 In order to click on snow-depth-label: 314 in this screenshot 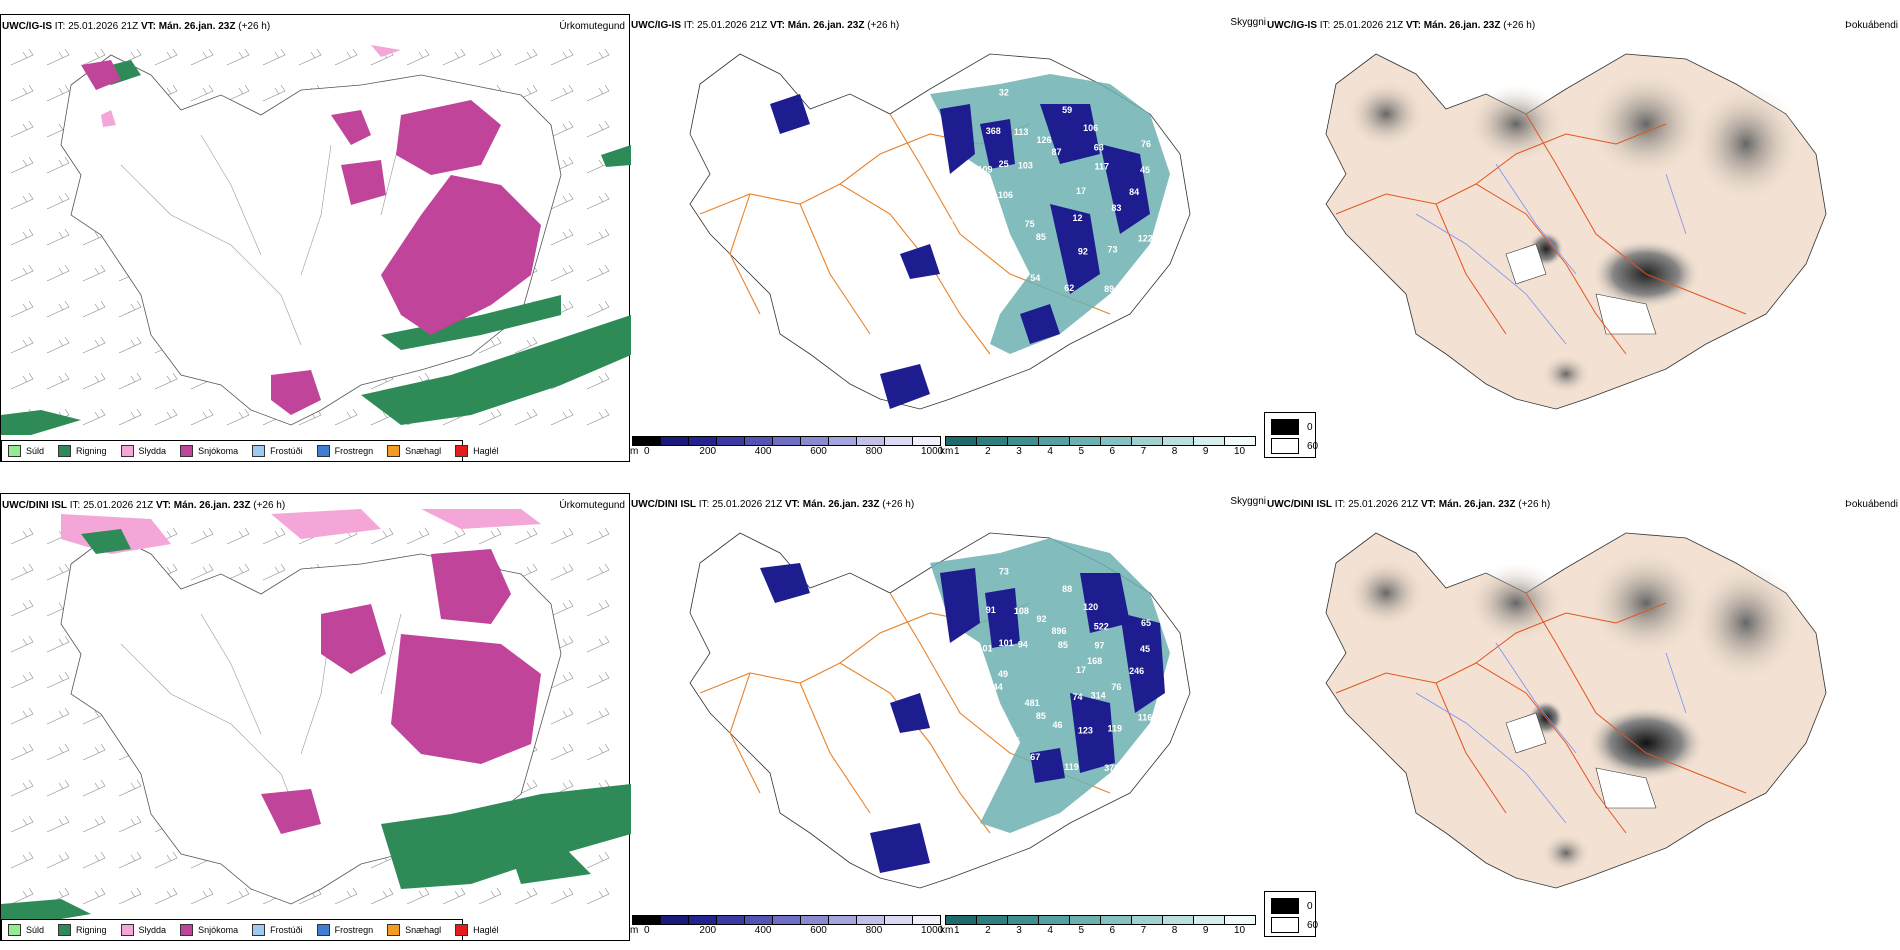, I will do `click(1098, 696)`.